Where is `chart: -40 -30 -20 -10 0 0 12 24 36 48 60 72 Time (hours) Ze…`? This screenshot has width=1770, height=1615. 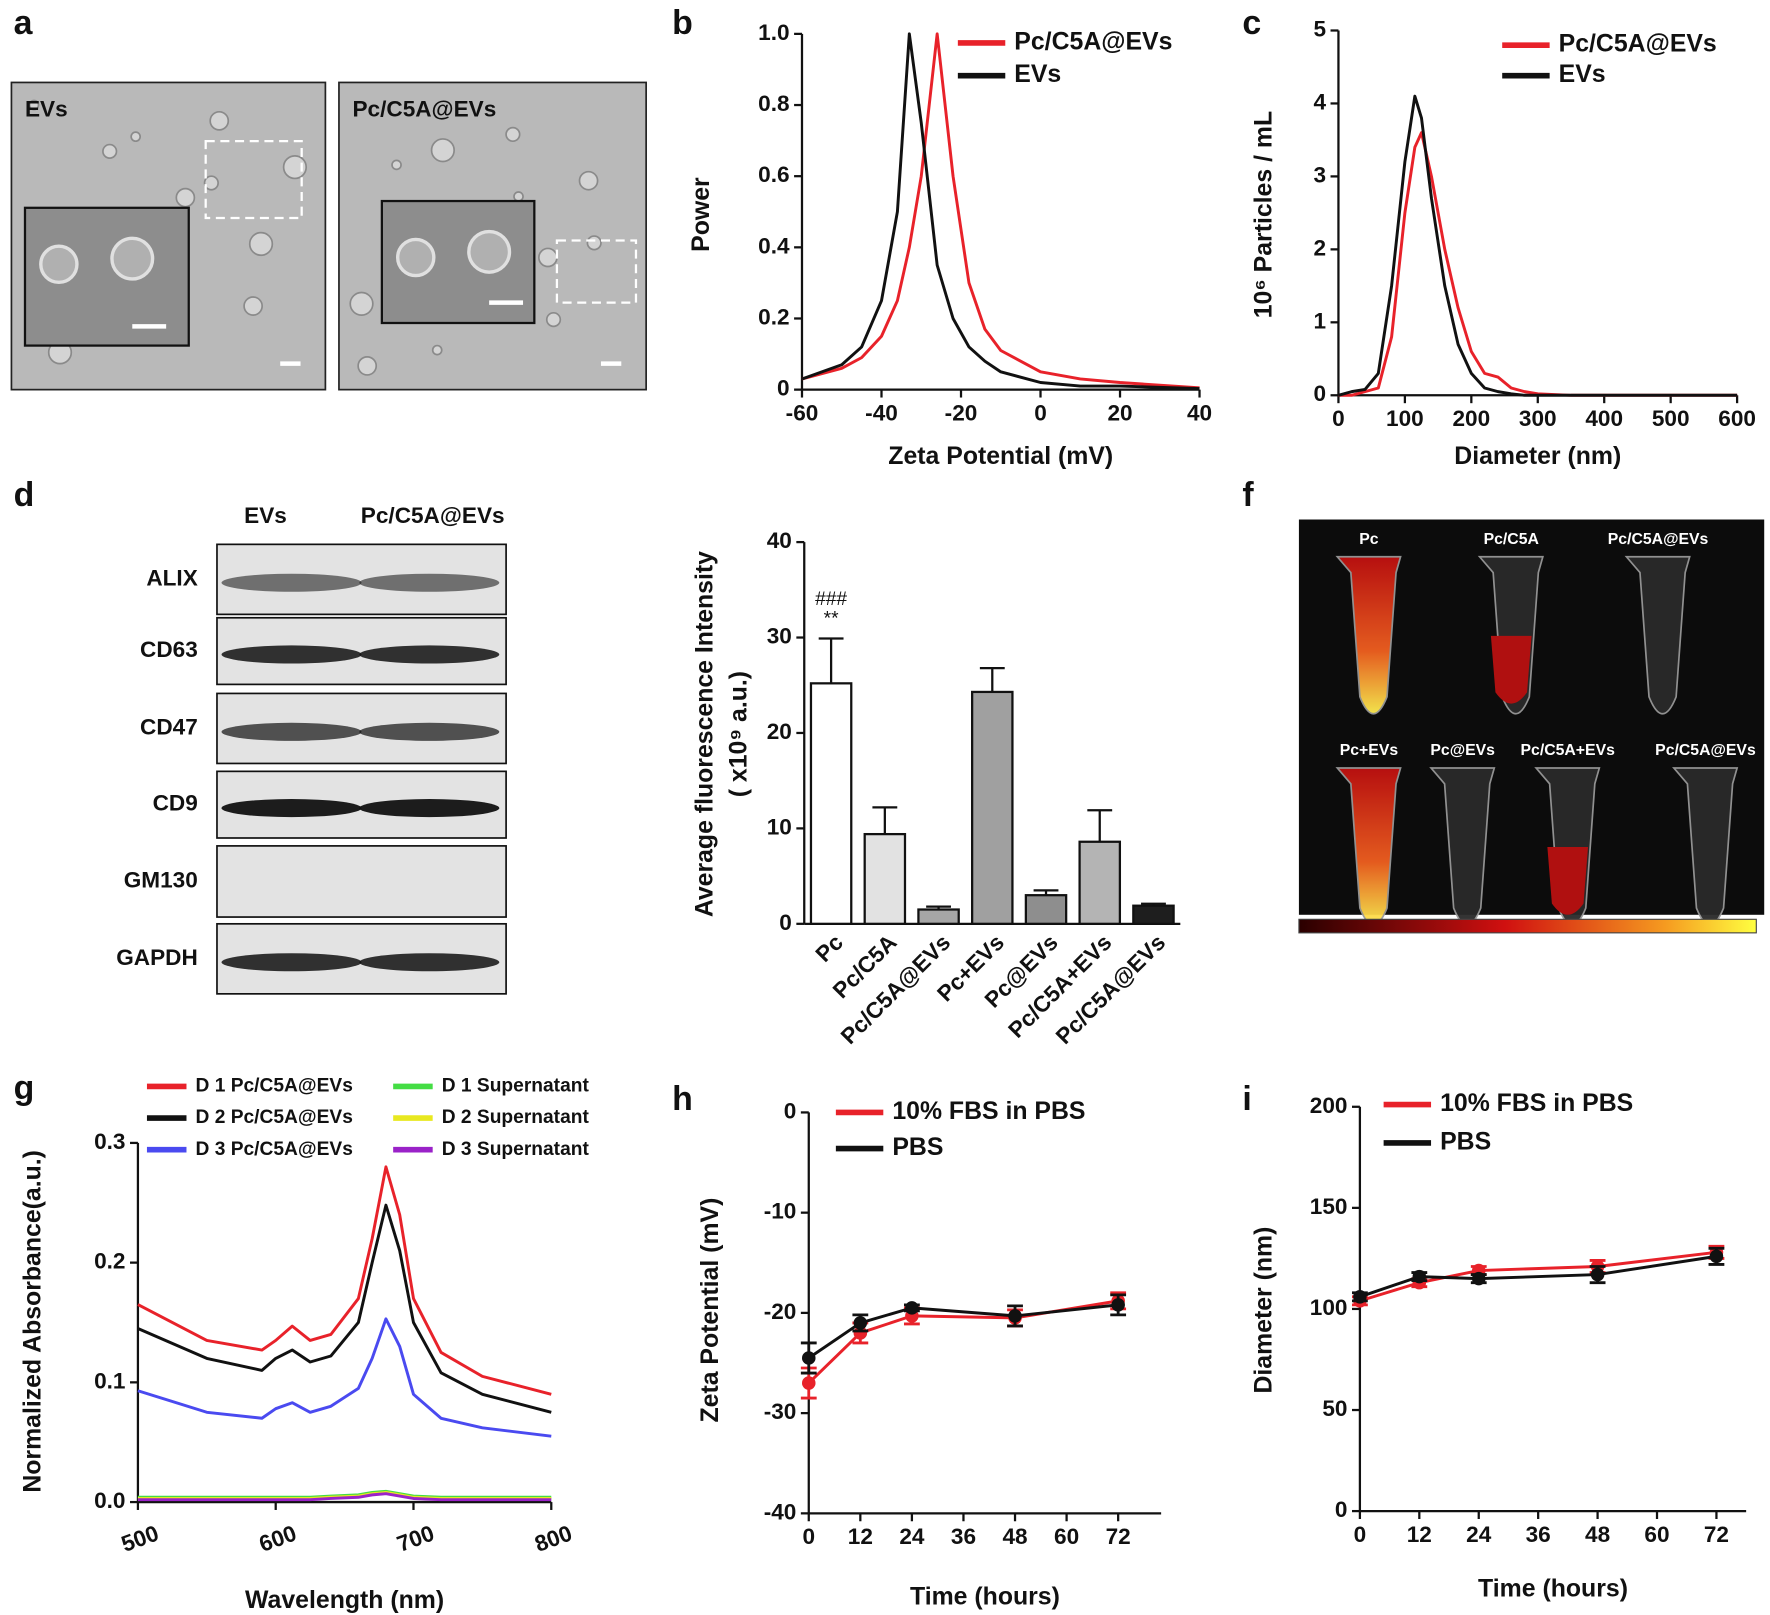 chart: -40 -30 -20 -10 0 0 12 24 36 48 60 72 Time (hours) Ze… is located at coordinates (929, 1354).